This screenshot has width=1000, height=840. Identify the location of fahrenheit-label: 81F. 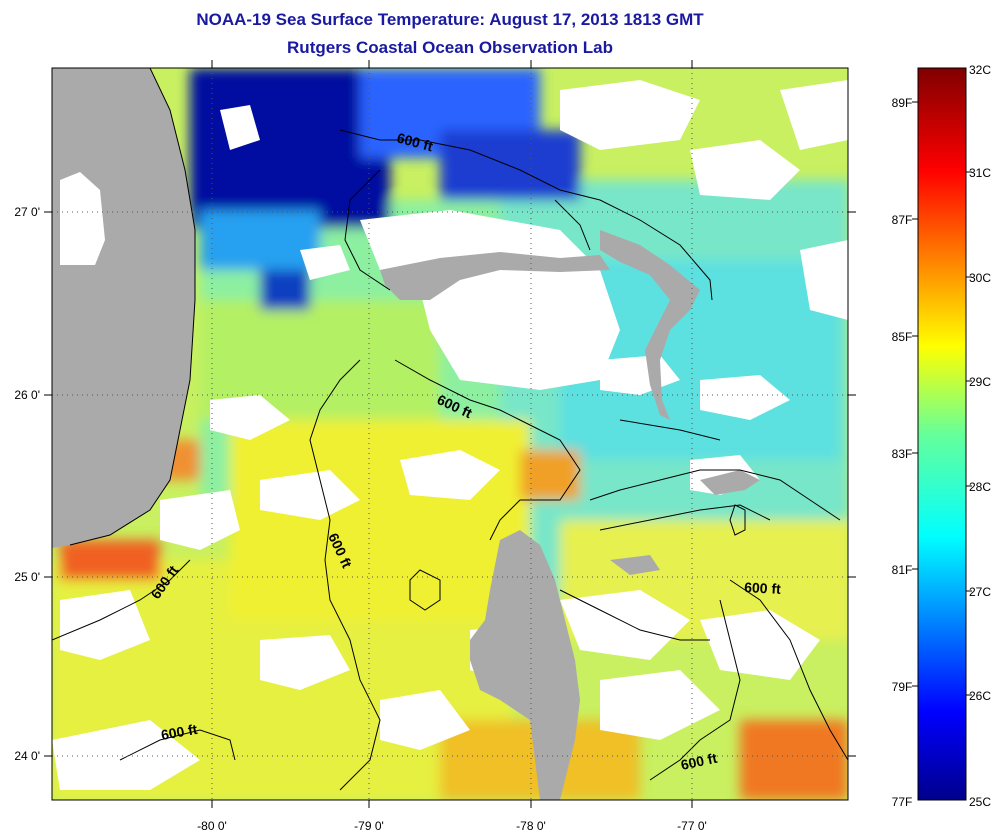
(902, 570).